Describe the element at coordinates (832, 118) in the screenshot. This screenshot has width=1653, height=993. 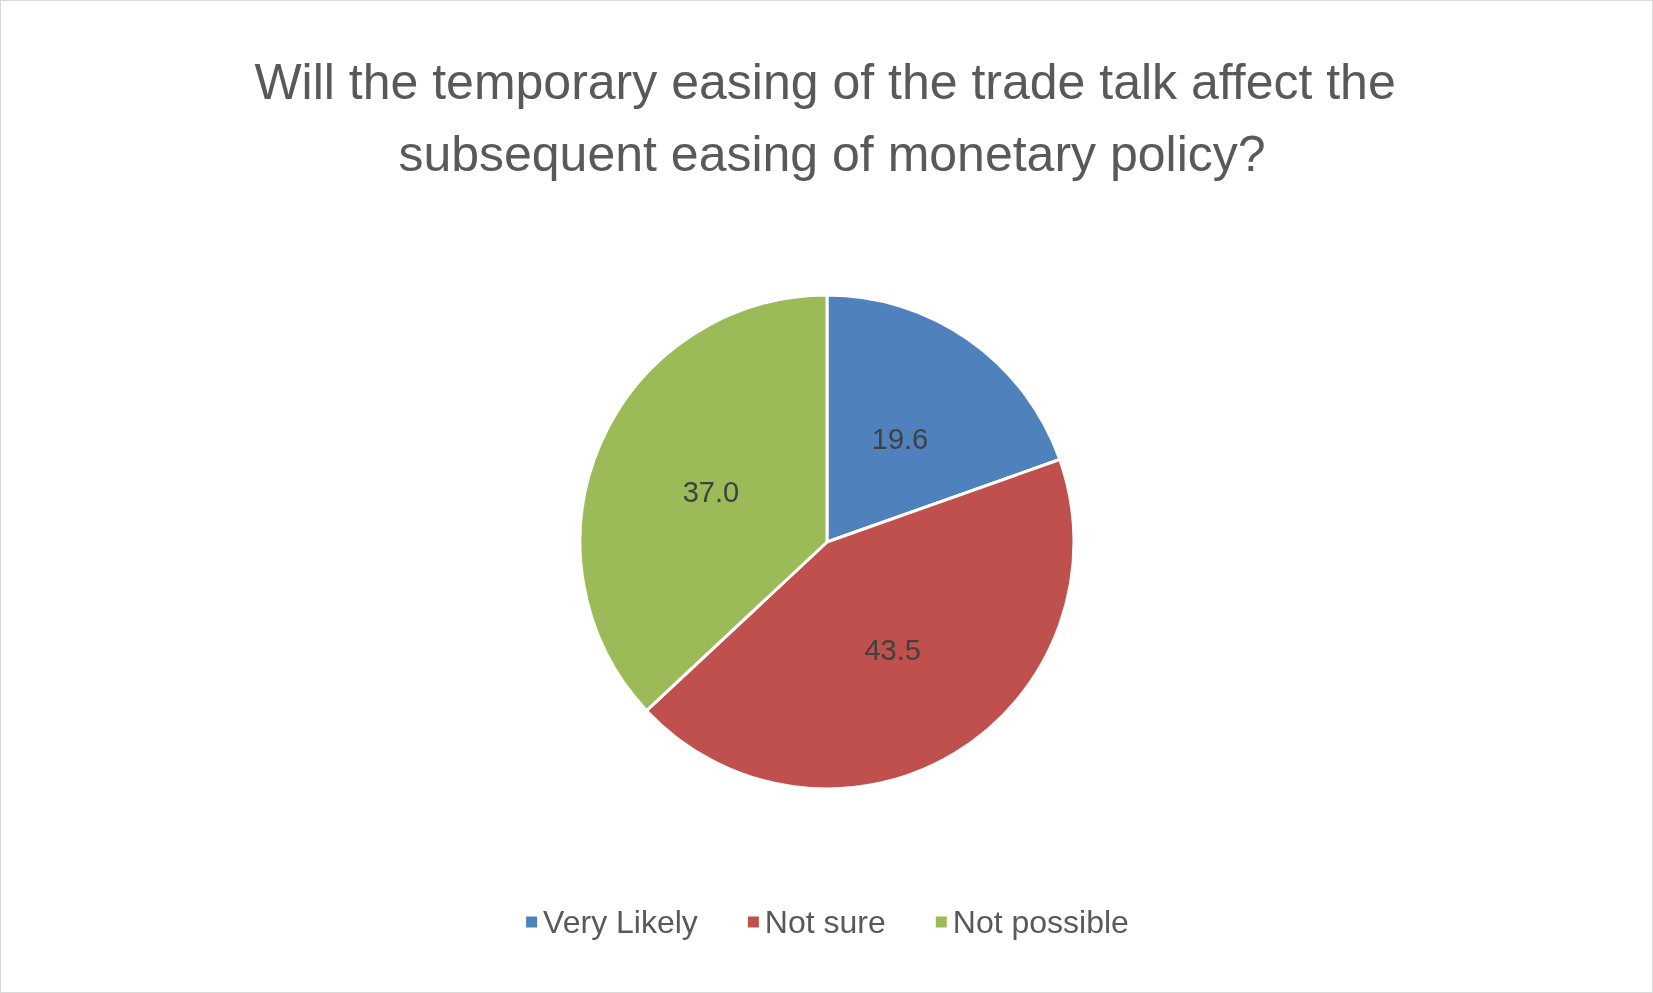
I see `chart-title: Will the temporary easing of the trade talk affect the subsequent easing of monetary policy?` at that location.